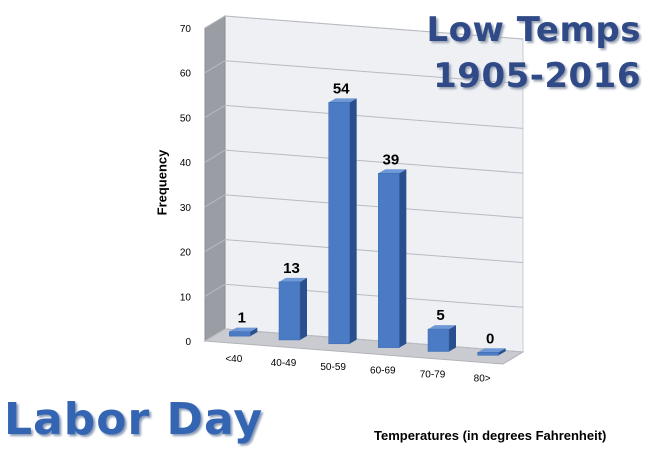 This screenshot has width=671, height=452. I want to click on x-axis-ticks: <40 40-49 50-59 60-69 70-79 80>, so click(357, 369).